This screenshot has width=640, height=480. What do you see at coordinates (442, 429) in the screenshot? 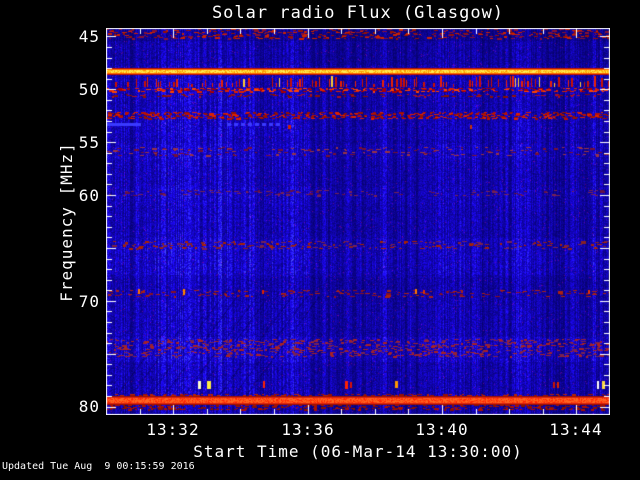
I see `x-tick-label-1340: 13:40` at bounding box center [442, 429].